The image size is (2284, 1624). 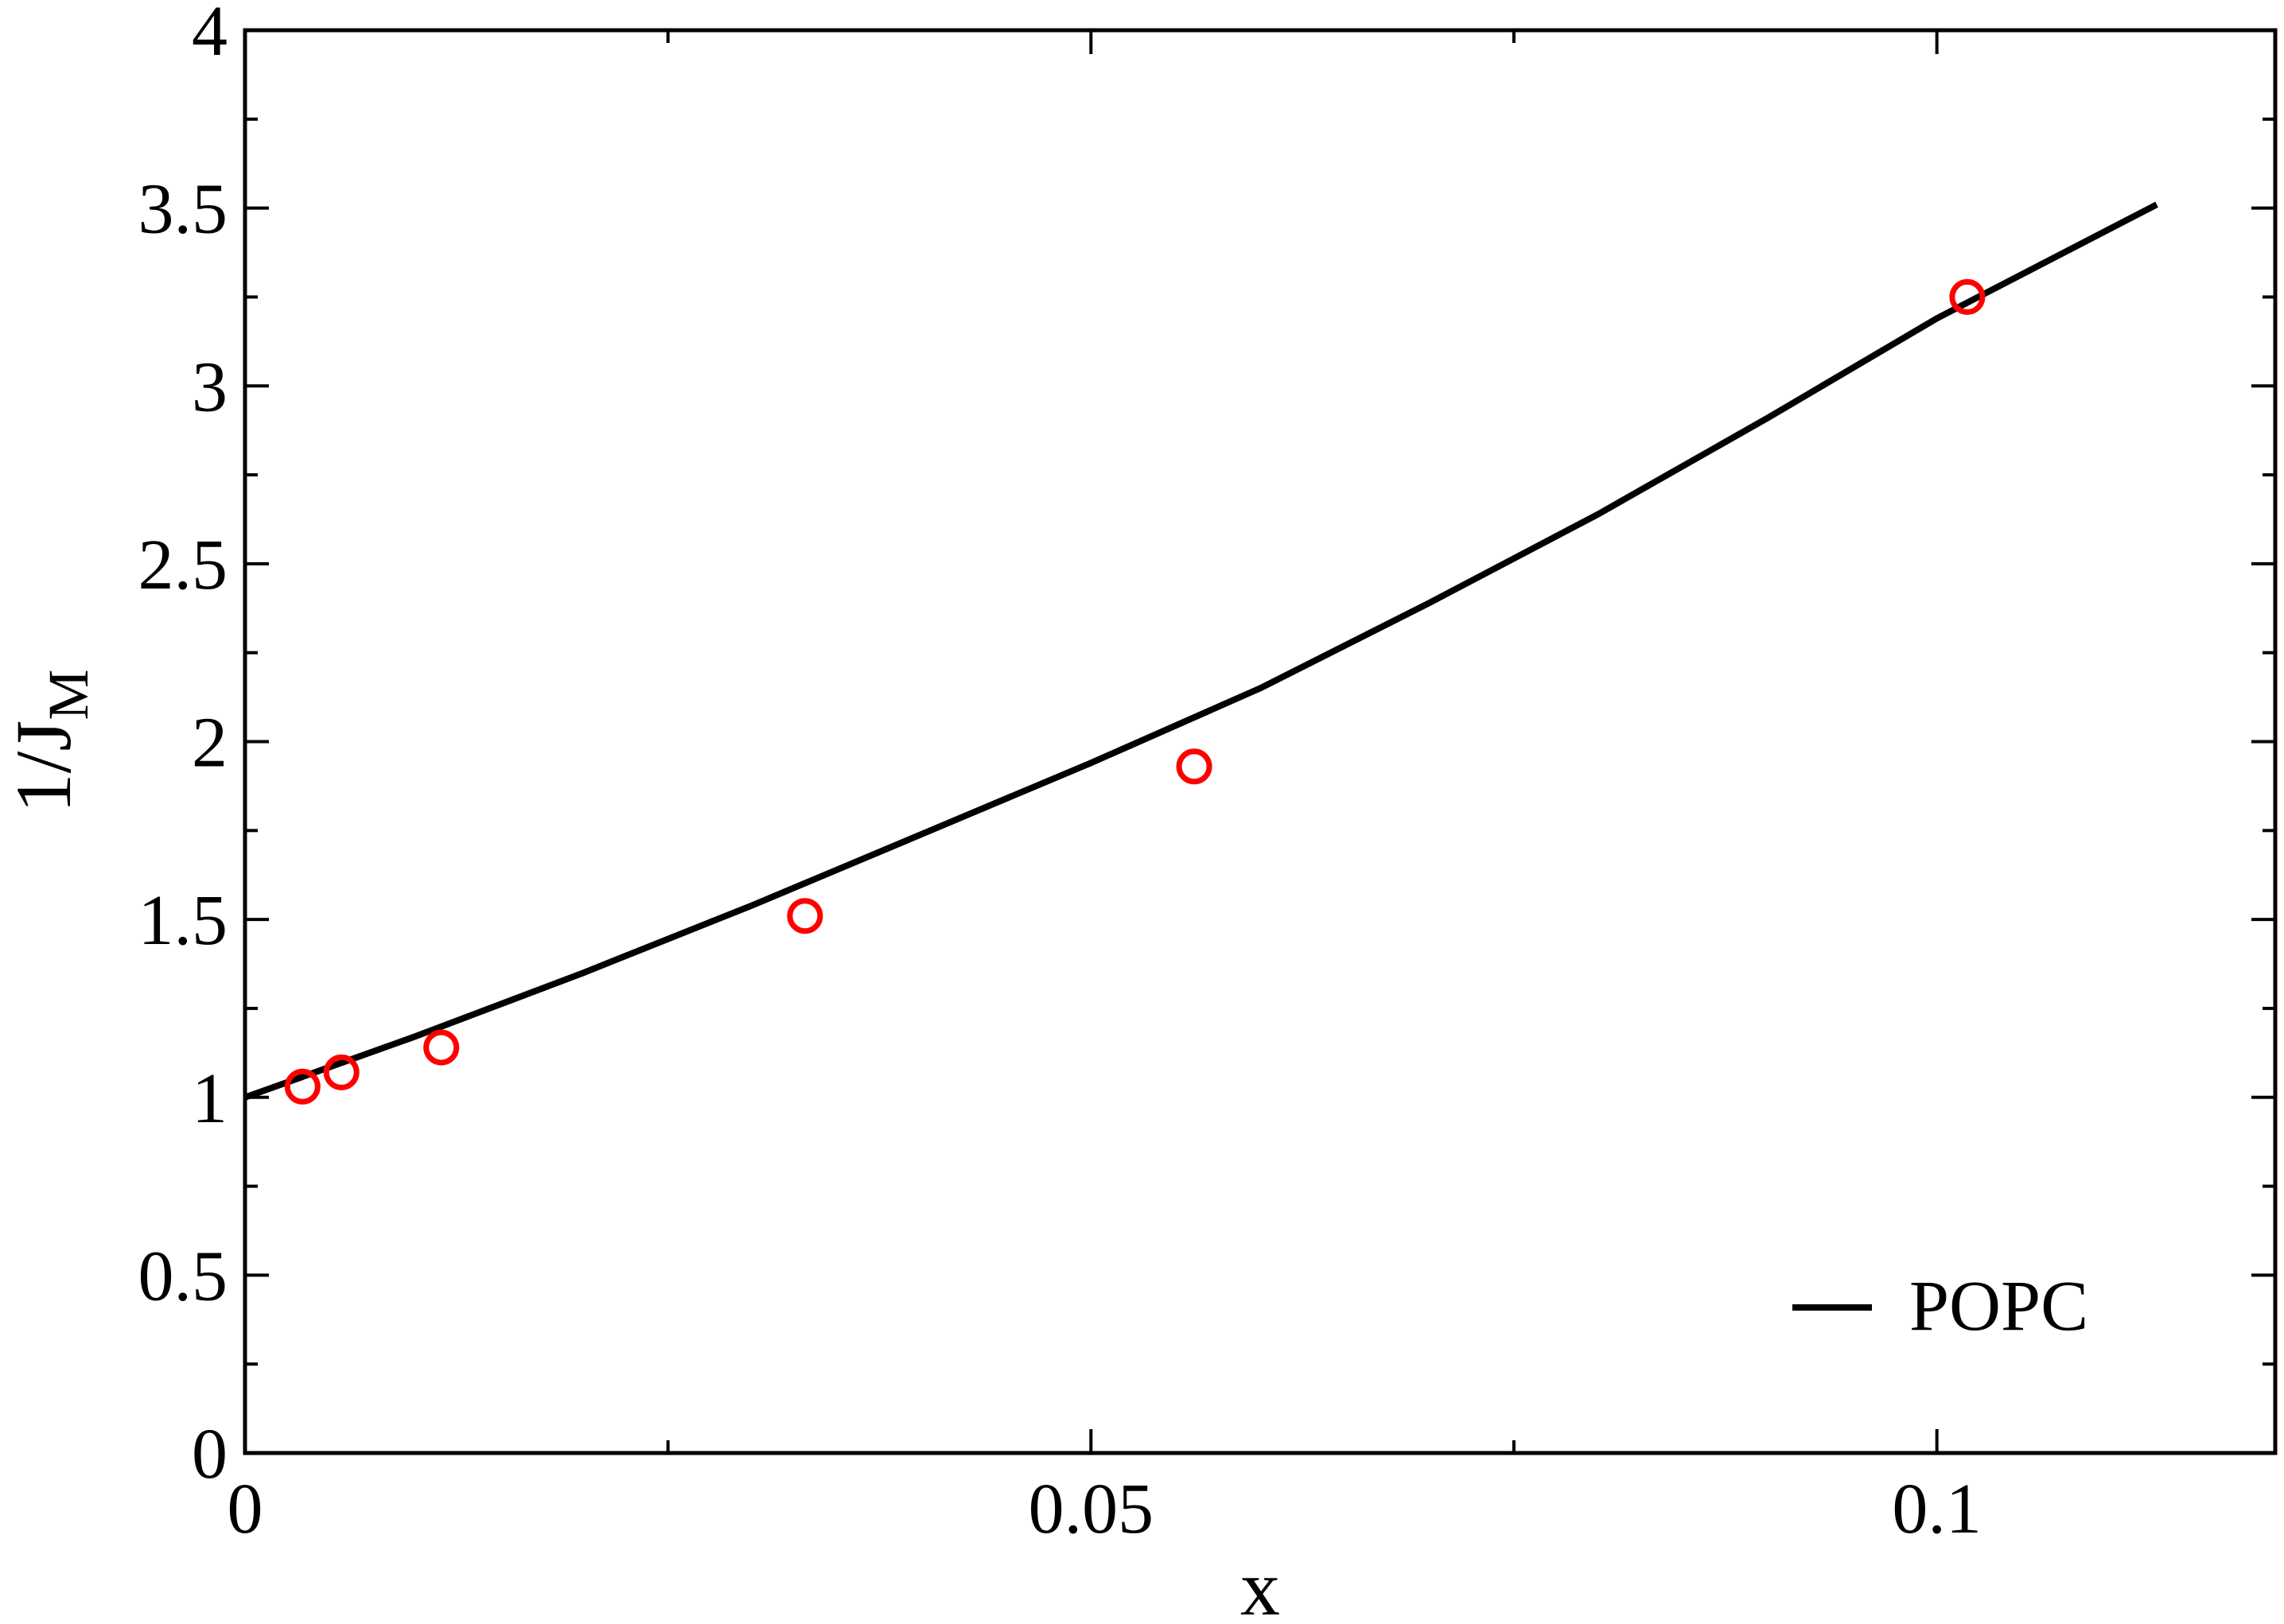 I want to click on x-tick-label: 0, so click(x=245, y=1509).